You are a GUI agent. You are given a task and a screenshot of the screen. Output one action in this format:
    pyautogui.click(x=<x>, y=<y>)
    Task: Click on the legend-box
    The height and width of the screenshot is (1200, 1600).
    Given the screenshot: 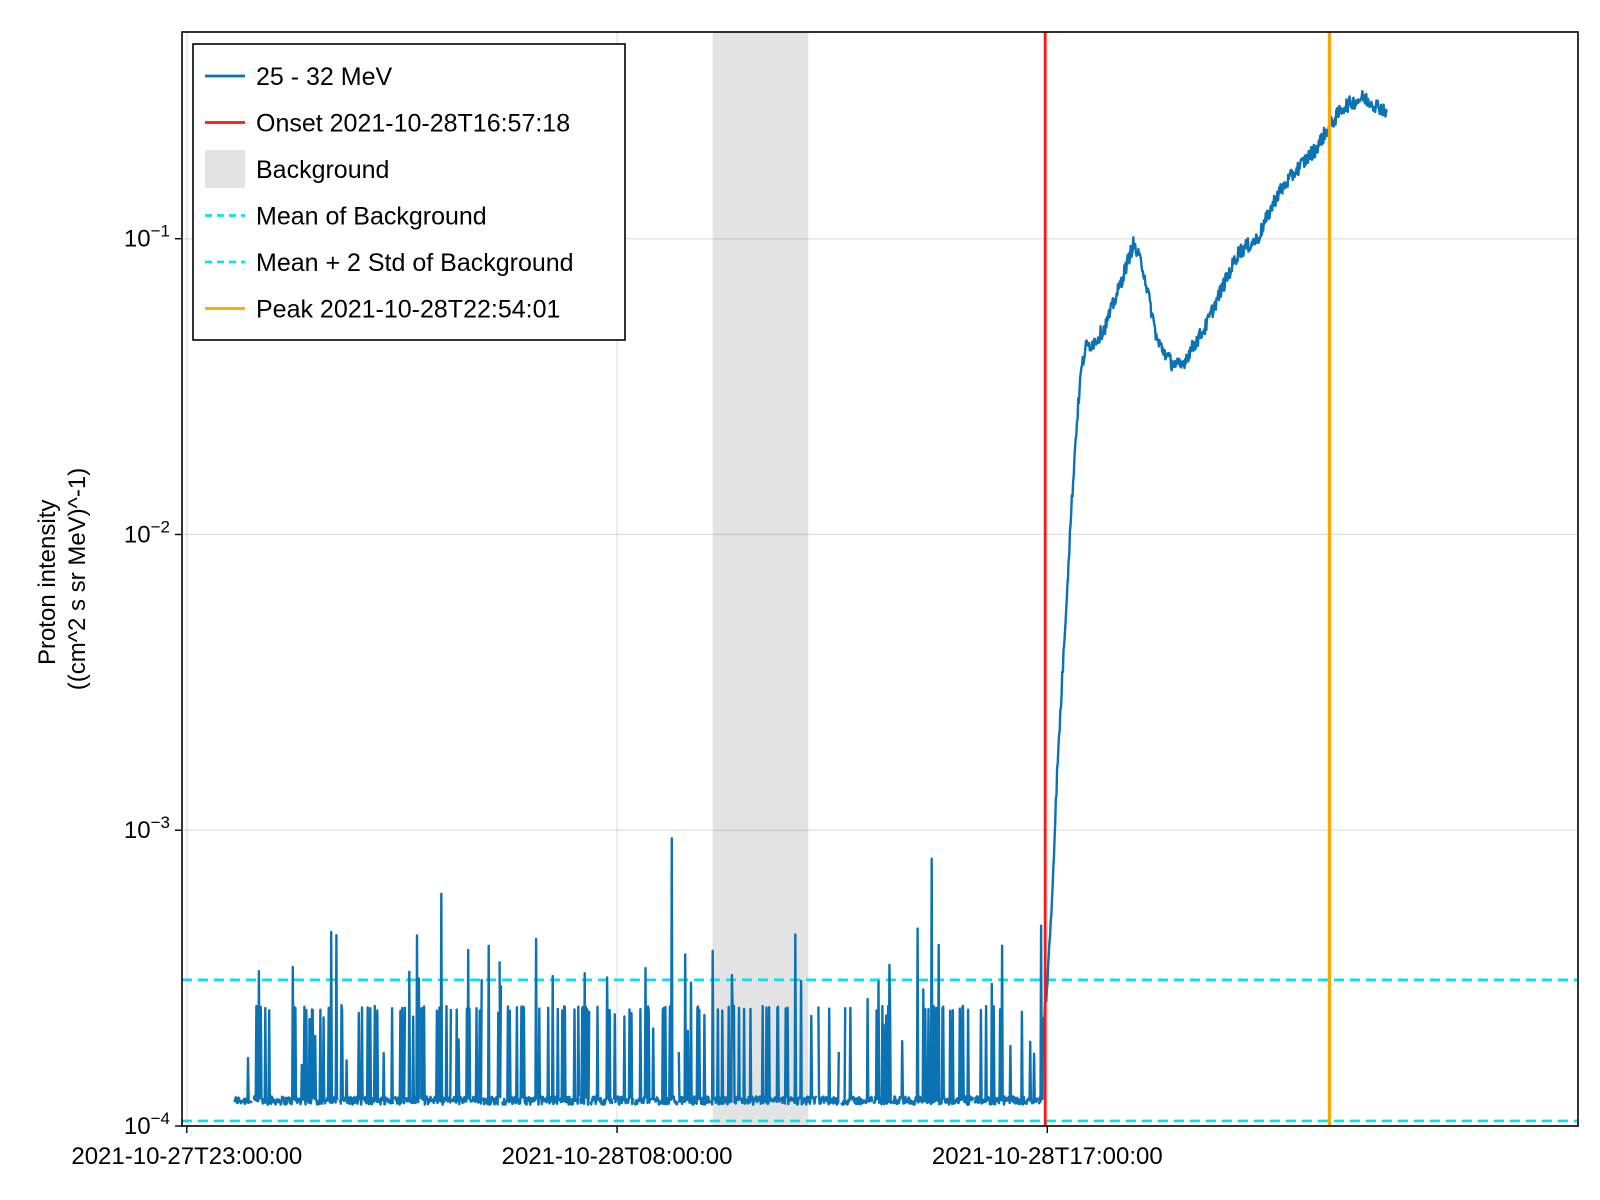 What is the action you would take?
    pyautogui.click(x=409, y=192)
    